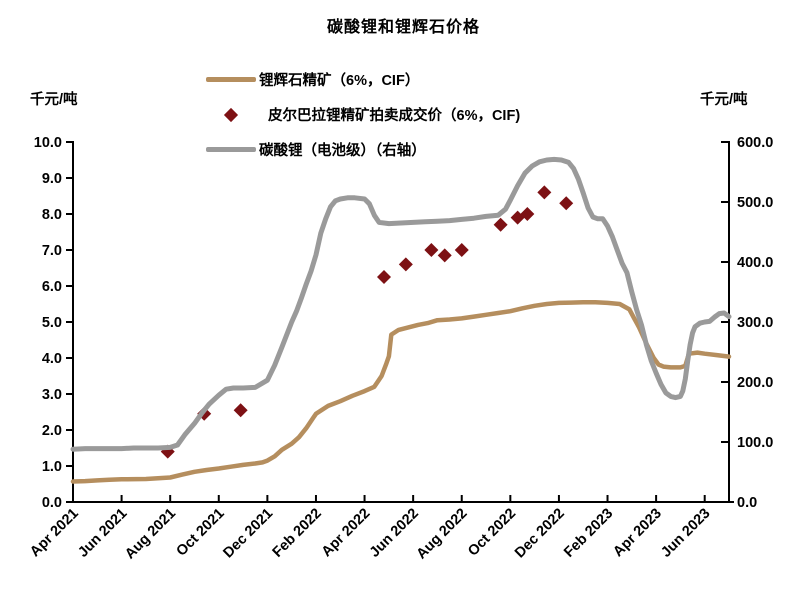 This screenshot has width=807, height=593. Describe the element at coordinates (52, 503) in the screenshot. I see `y-tick-label-left: 0.0` at that location.